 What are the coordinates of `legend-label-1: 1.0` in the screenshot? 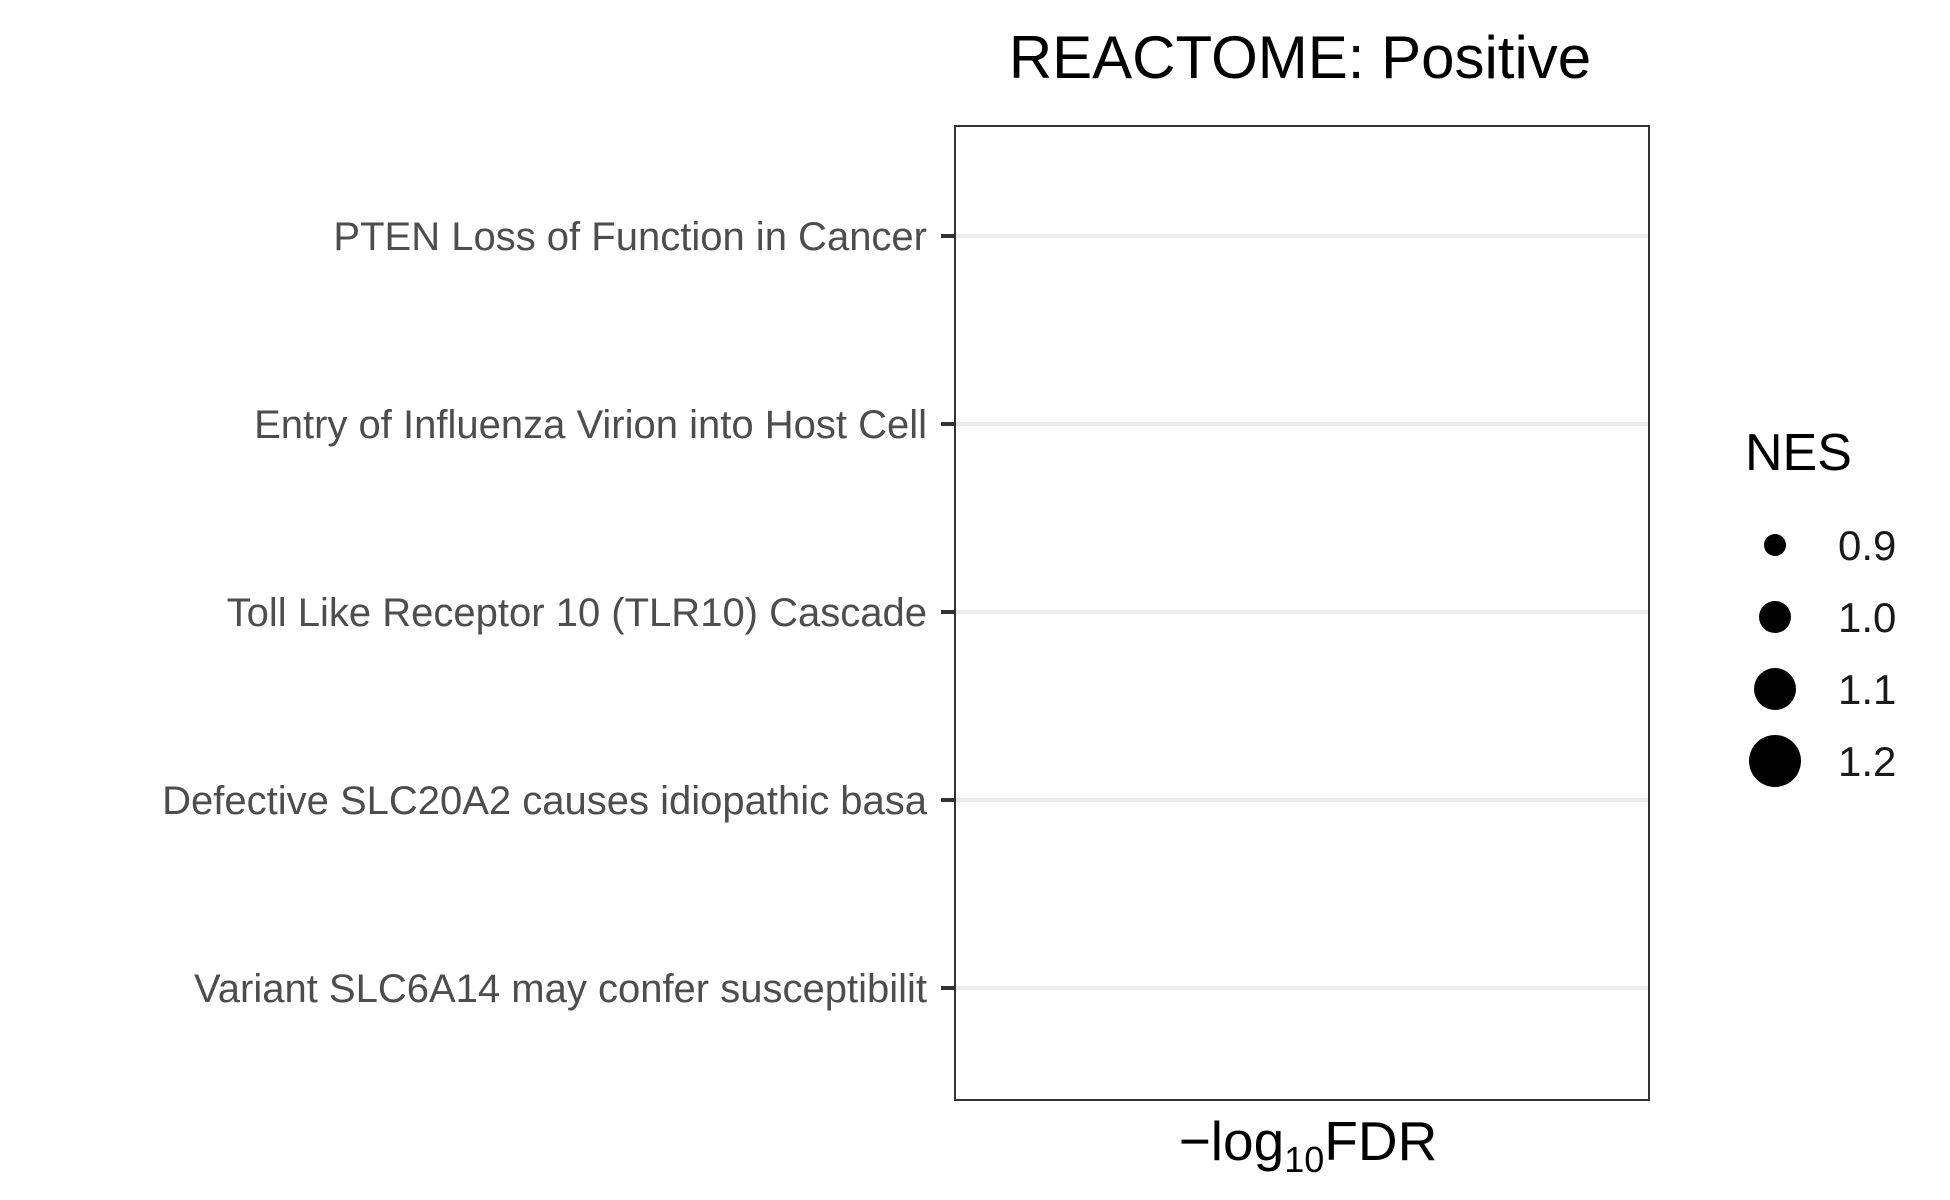 It's located at (1867, 617).